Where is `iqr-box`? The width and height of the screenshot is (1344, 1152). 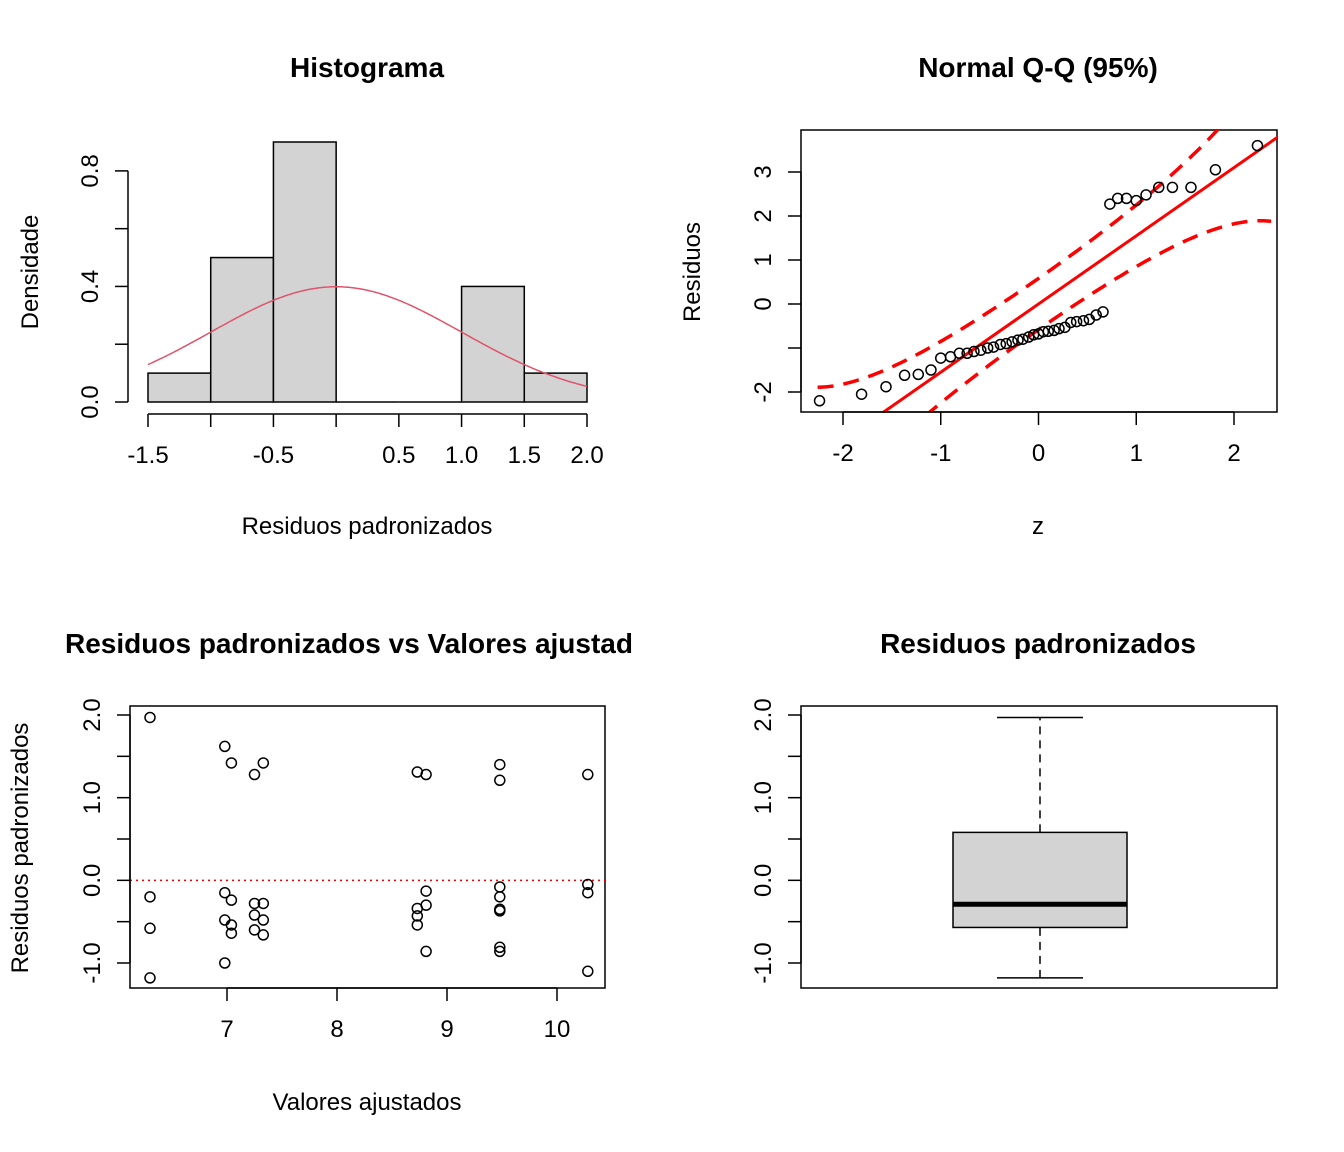
iqr-box is located at coordinates (1040, 880).